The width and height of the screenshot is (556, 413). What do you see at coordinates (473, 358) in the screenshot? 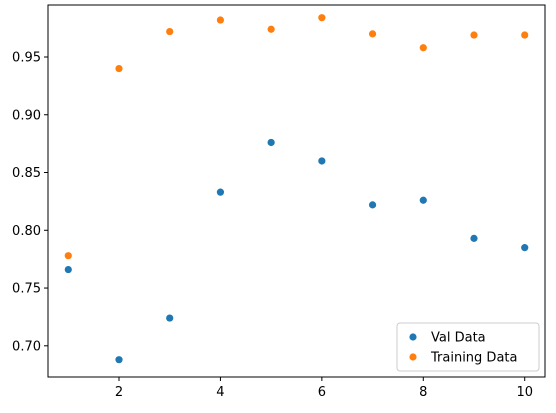
I see `legend-label: Training Data` at bounding box center [473, 358].